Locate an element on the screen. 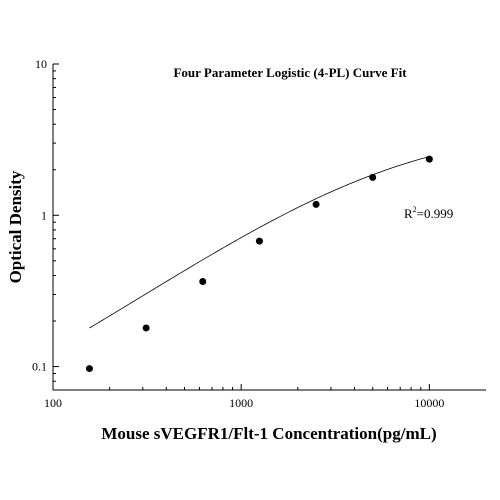 The height and width of the screenshot is (500, 500). chart-title: Four Parameter Logistic (4-PL) Curve Fit is located at coordinates (290, 72).